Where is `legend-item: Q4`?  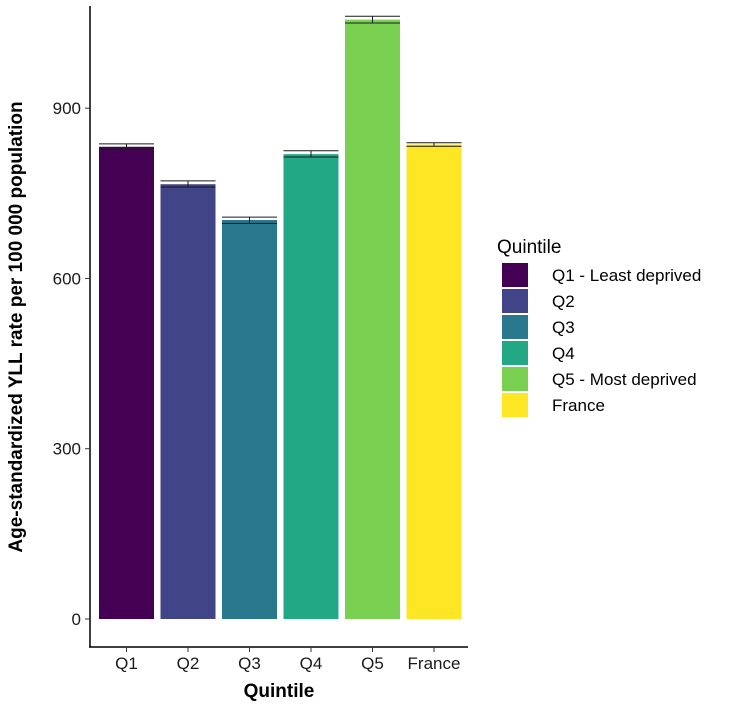 legend-item: Q4 is located at coordinates (538, 353).